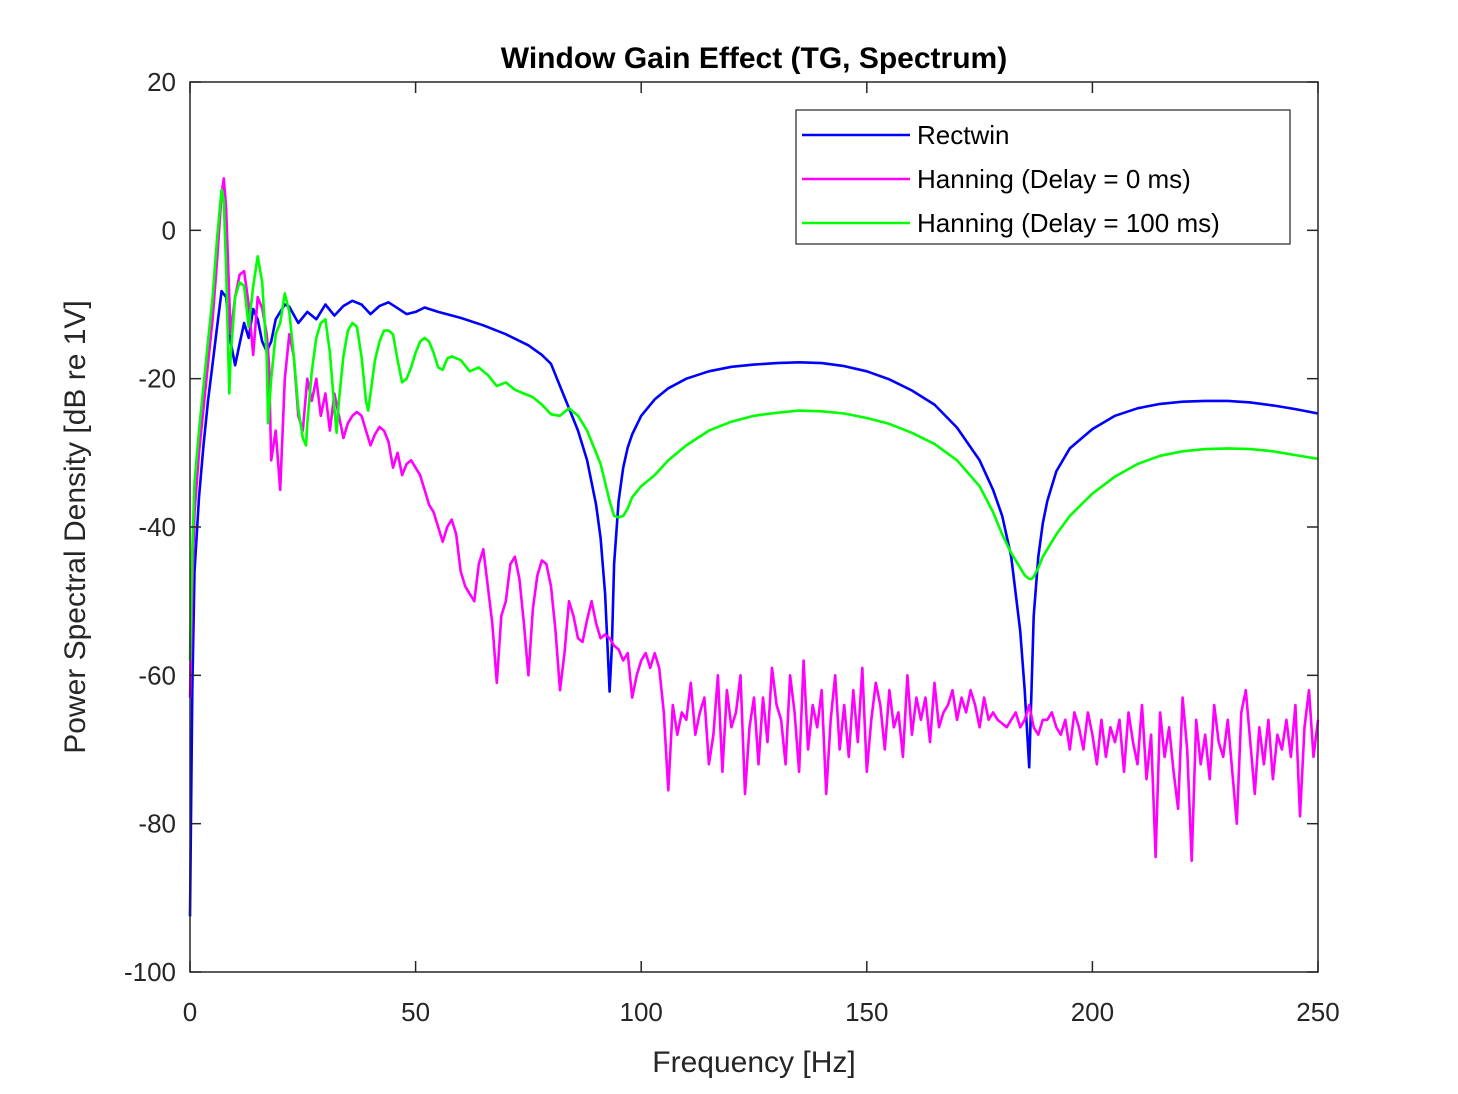 Image resolution: width=1458 pixels, height=1094 pixels. I want to click on legend-label-0: Rectwin, so click(963, 135).